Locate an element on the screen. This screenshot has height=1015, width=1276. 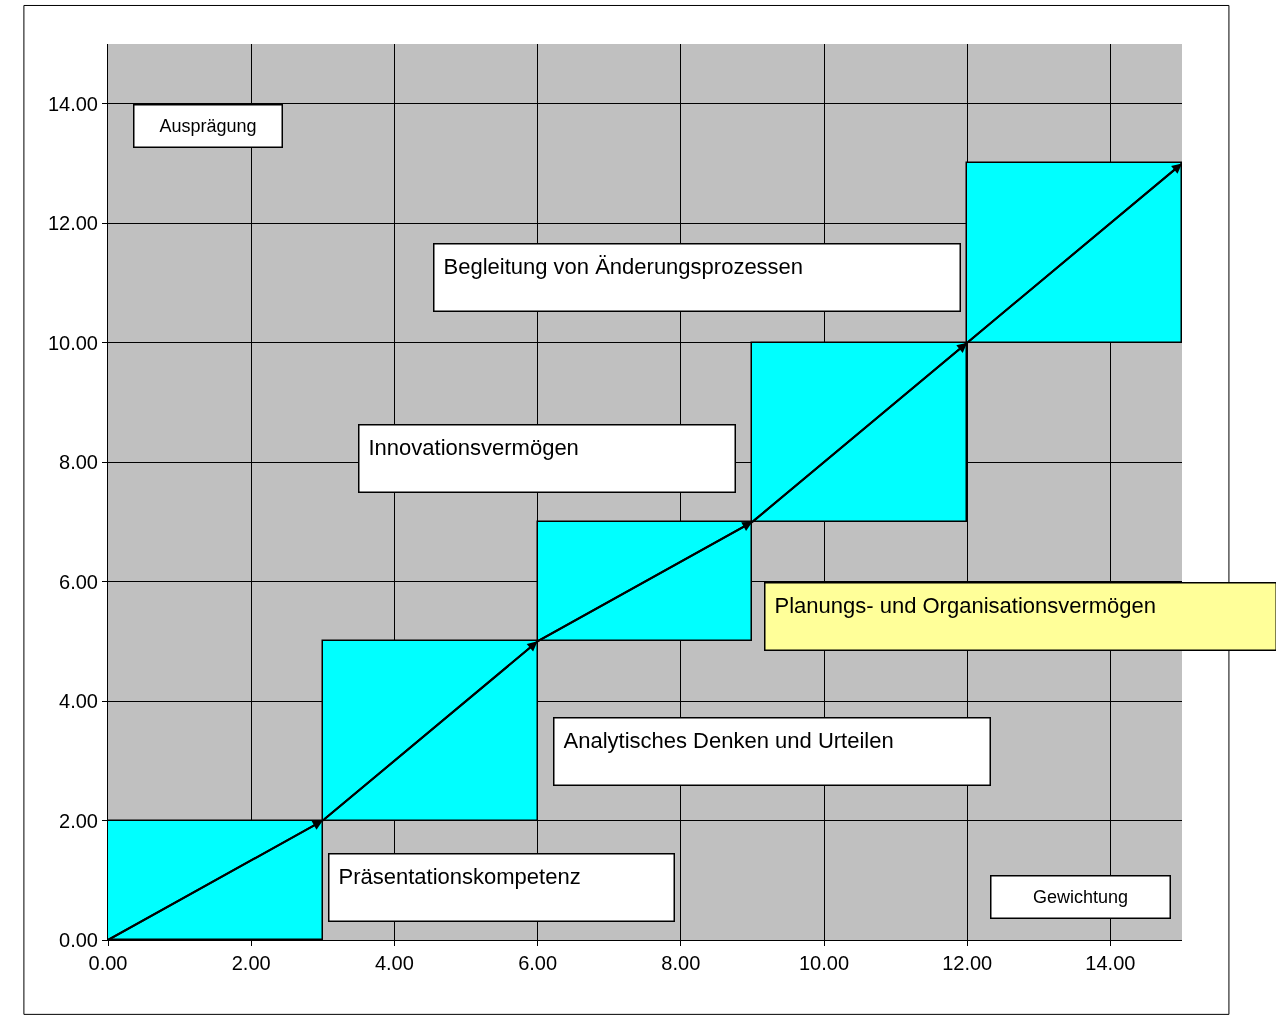
annotation: Analytisches Denken und Urteilen is located at coordinates (728, 740).